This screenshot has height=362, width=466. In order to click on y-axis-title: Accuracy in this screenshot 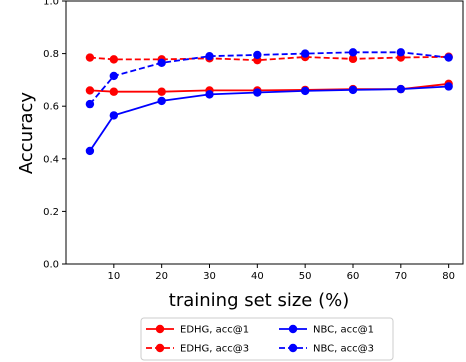, I will do `click(26, 133)`.